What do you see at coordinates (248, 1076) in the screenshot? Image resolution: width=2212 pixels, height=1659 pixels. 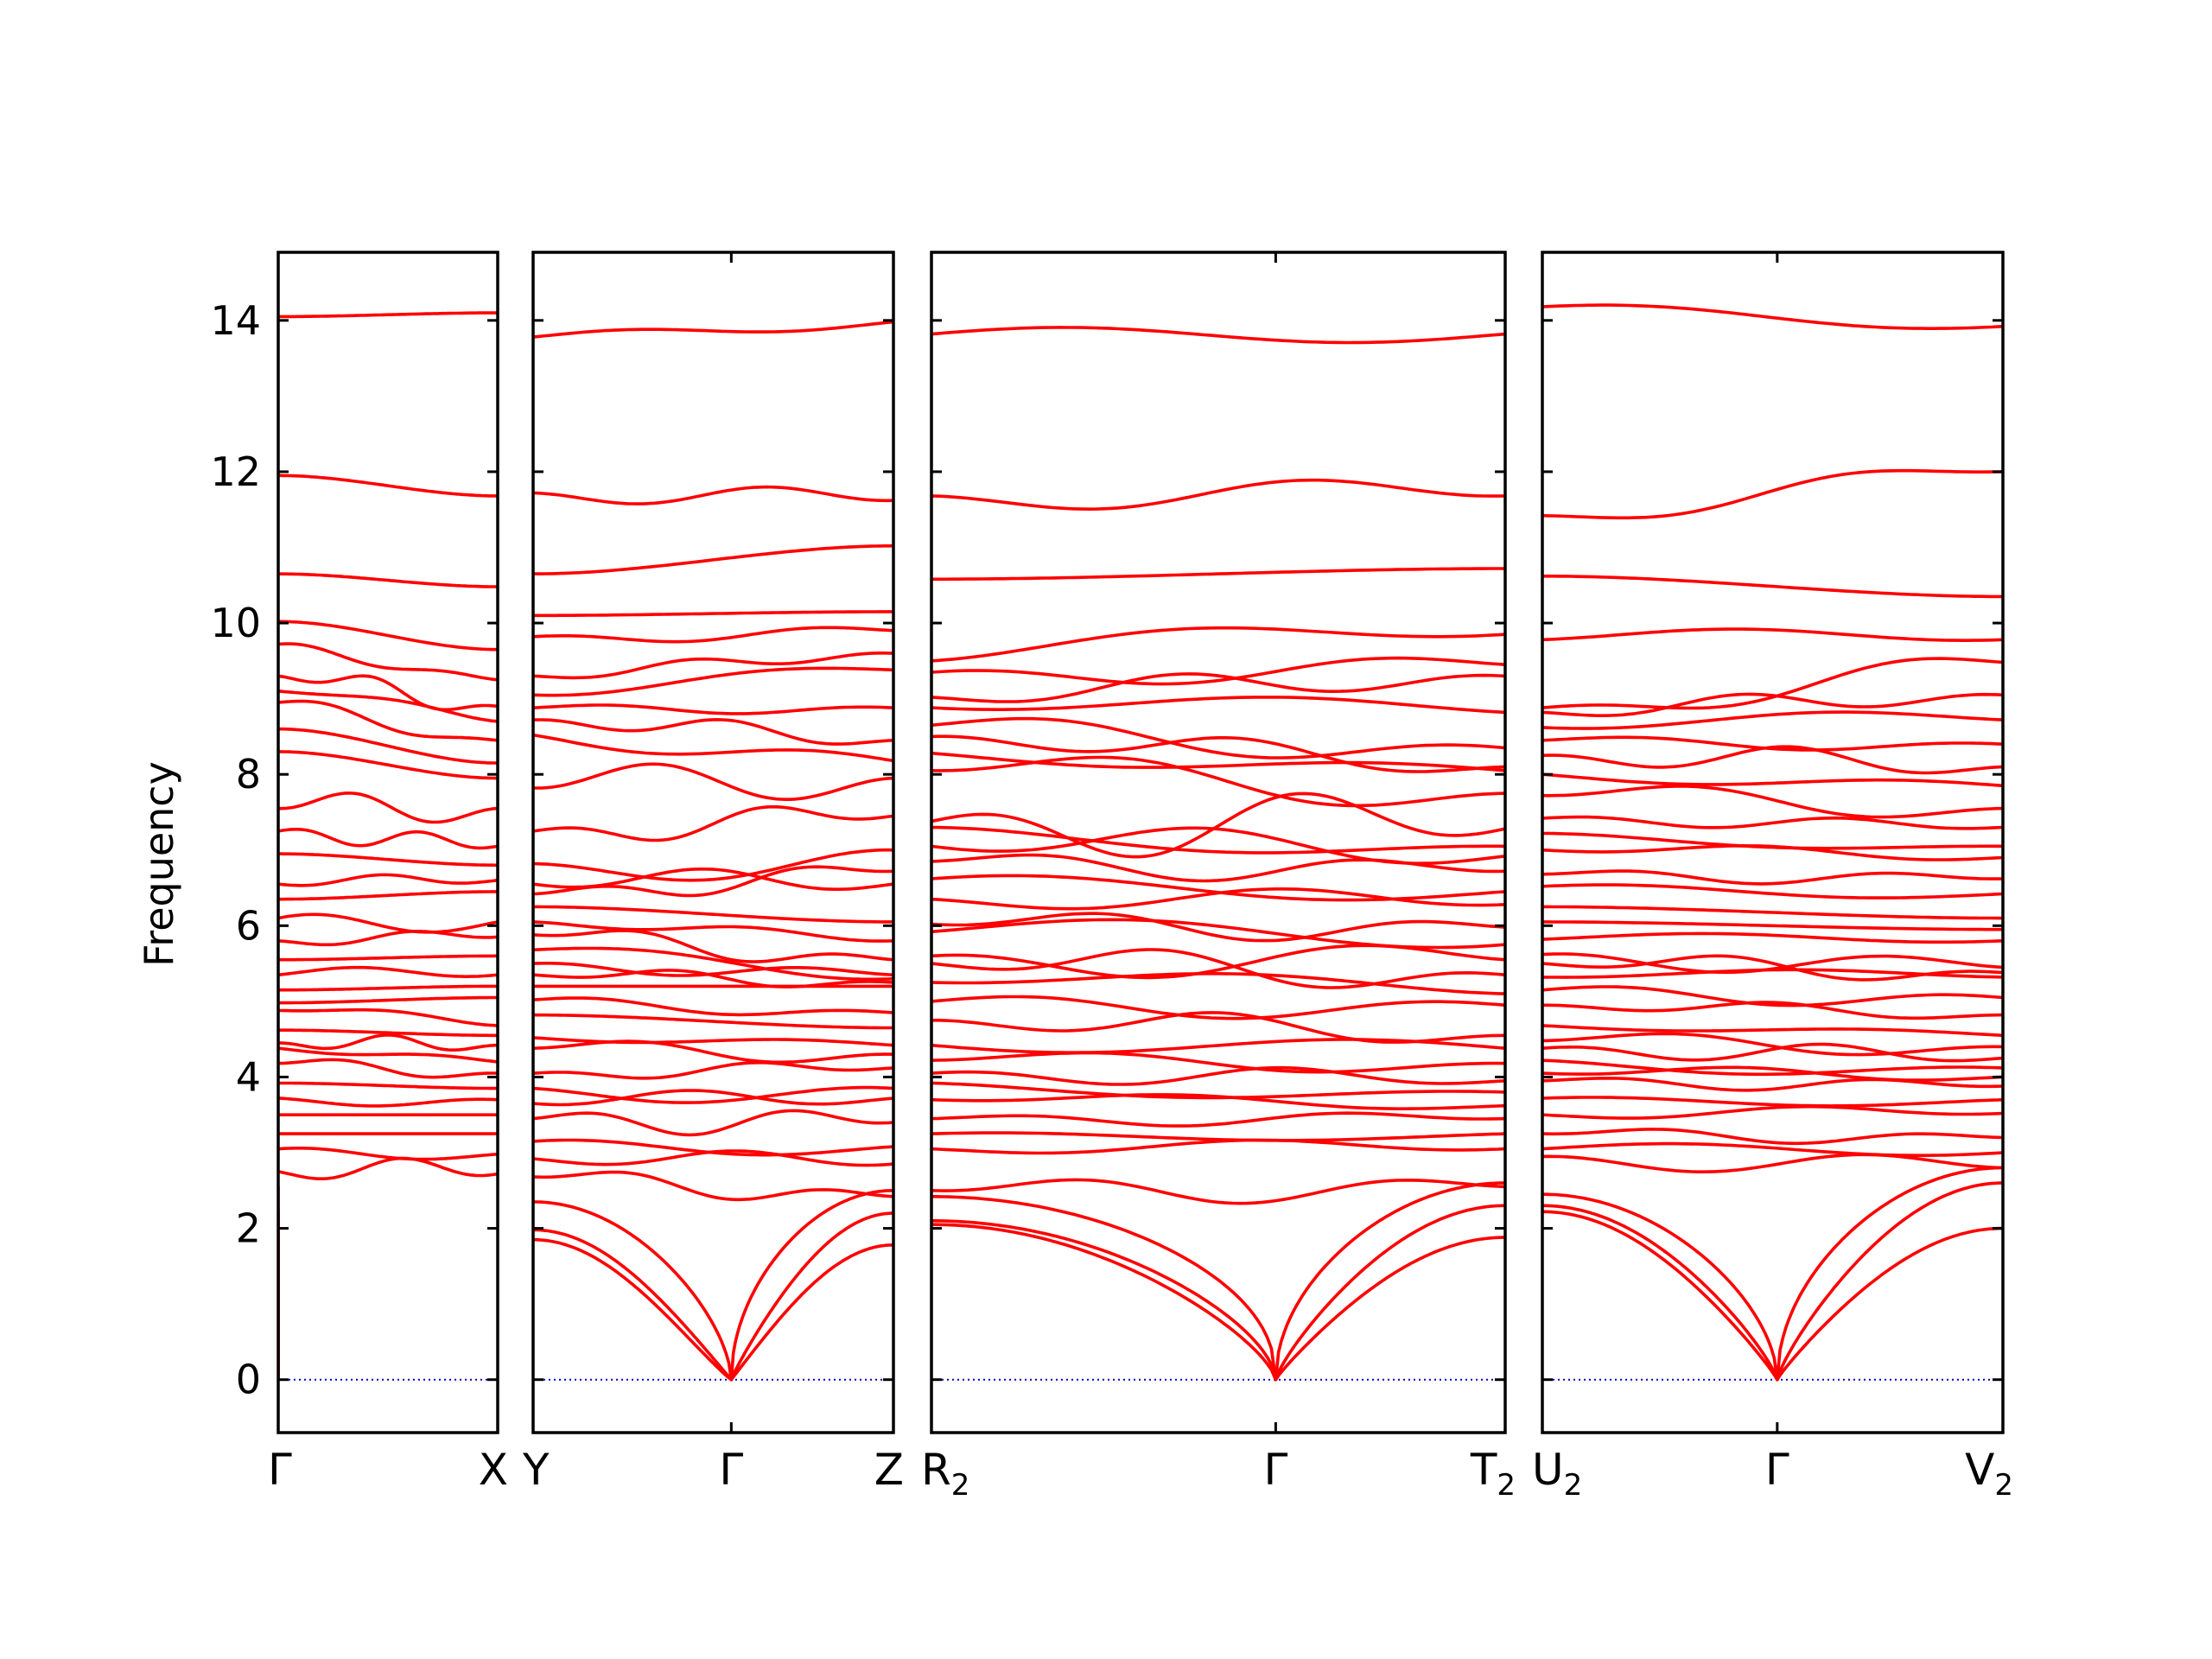 I see `y-tick-label: 4` at bounding box center [248, 1076].